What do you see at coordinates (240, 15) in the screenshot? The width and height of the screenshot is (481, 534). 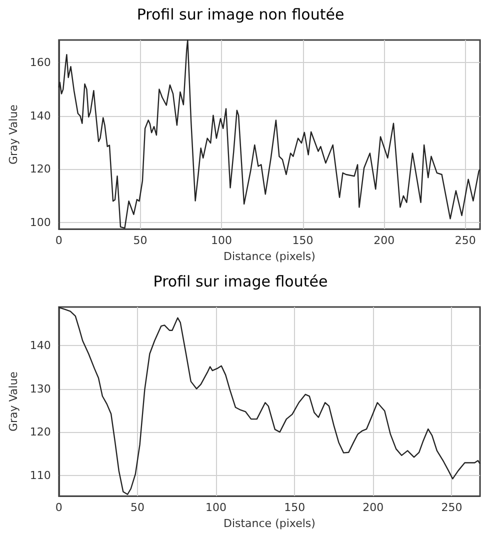 I see `chart-title: Profil sur image non floutée` at bounding box center [240, 15].